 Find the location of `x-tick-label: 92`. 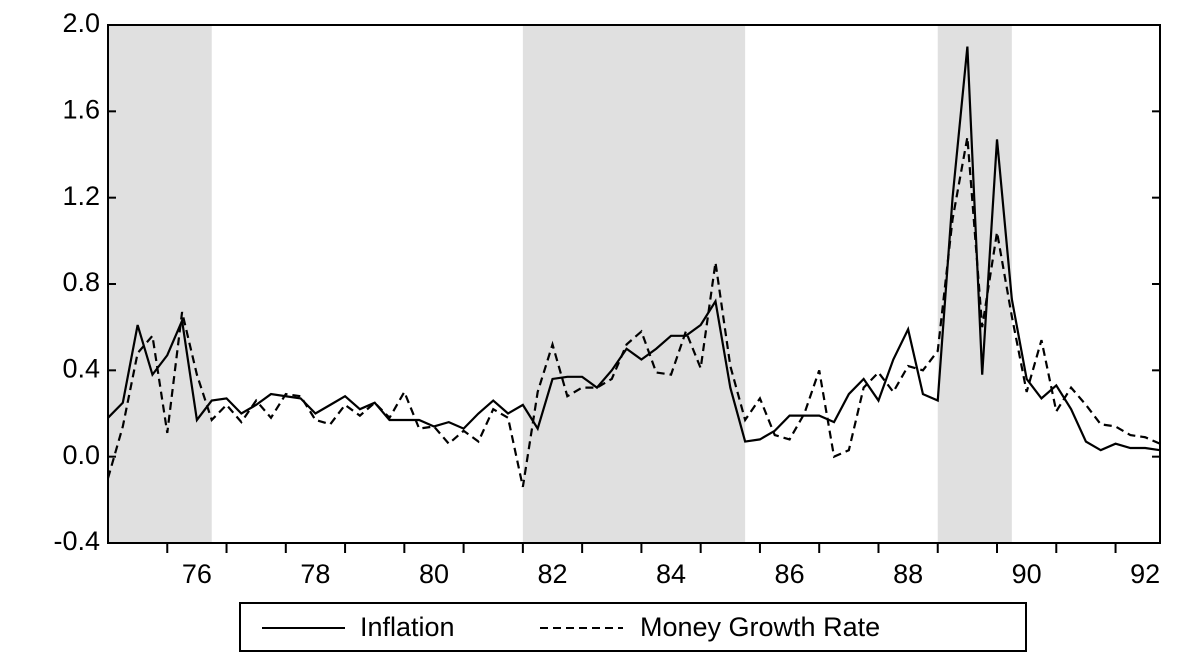

x-tick-label: 92 is located at coordinates (1145, 574).